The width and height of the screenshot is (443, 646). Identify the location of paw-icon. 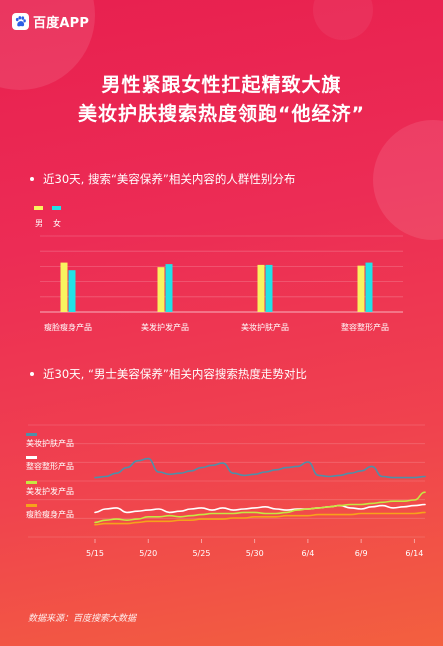
(20, 21).